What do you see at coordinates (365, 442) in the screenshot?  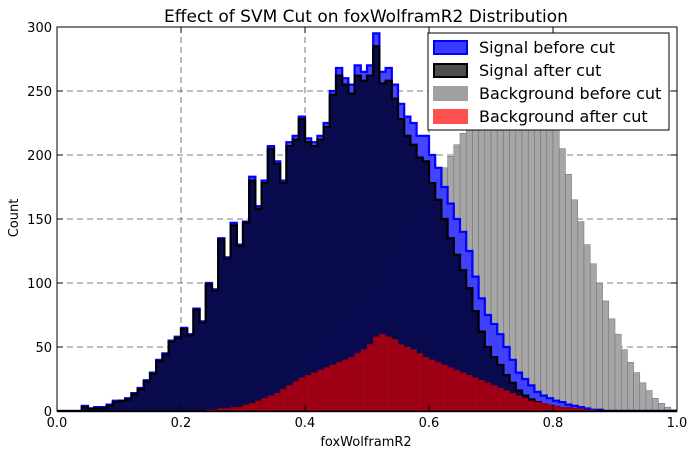 I see `x-axis-title: foxWolframR2` at bounding box center [365, 442].